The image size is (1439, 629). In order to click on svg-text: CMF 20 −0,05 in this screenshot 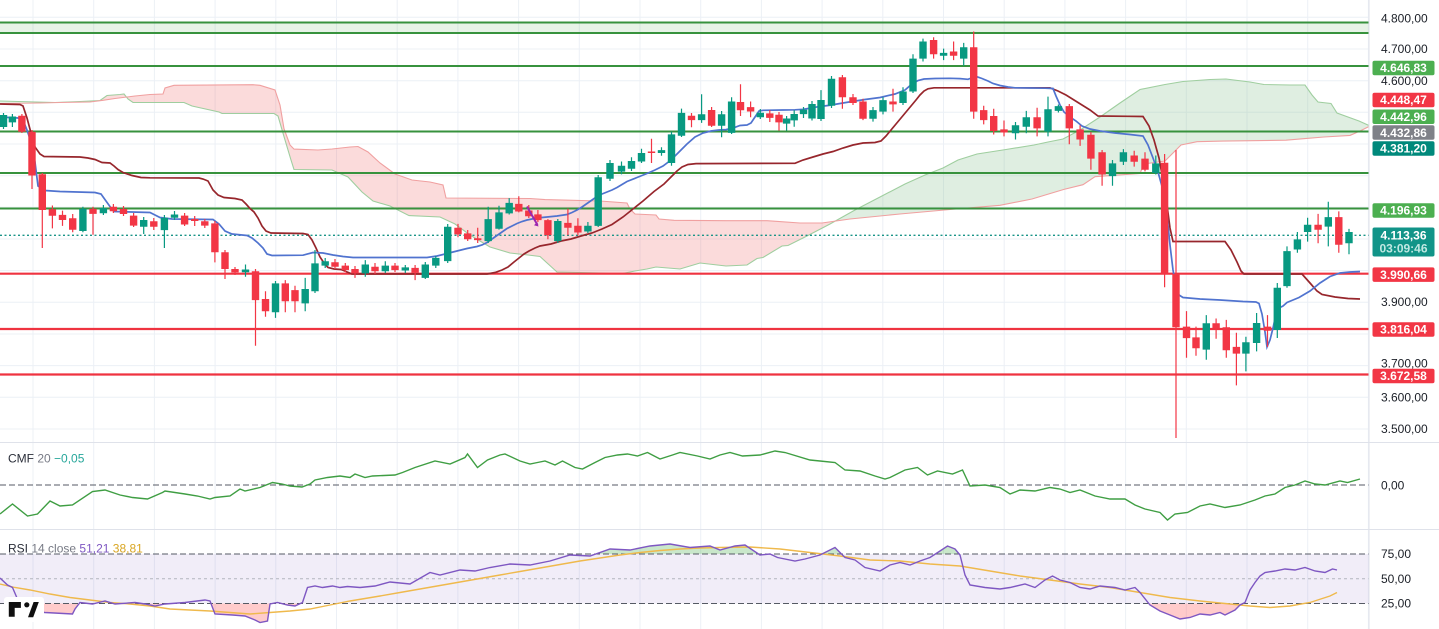, I will do `click(46, 459)`.